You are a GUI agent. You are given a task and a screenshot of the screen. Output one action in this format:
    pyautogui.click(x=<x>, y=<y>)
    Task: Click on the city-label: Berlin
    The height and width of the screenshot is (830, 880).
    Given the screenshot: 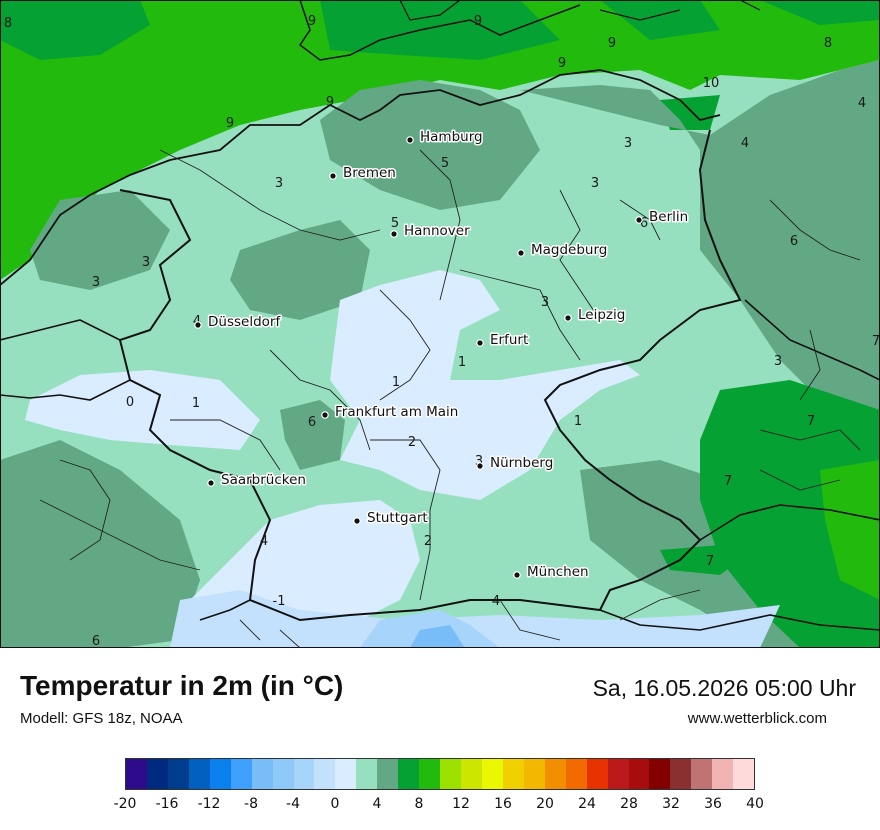 What is the action you would take?
    pyautogui.click(x=668, y=217)
    